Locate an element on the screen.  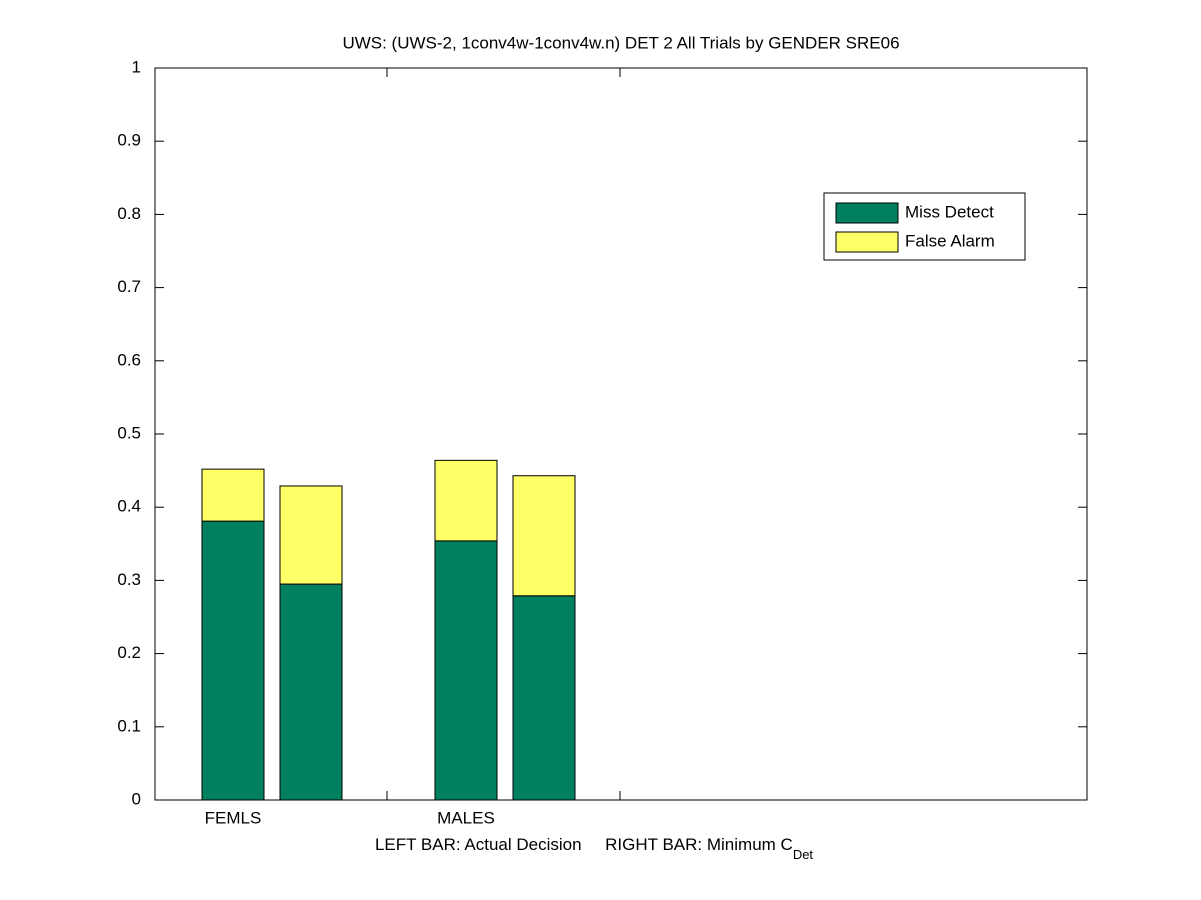
y-tick-label: 0.6 is located at coordinates (129, 359).